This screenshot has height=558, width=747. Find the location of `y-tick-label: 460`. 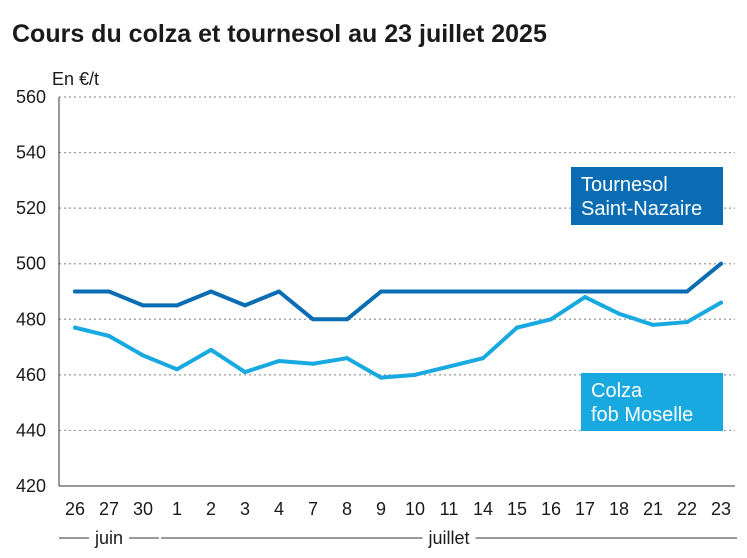

y-tick-label: 460 is located at coordinates (31, 375).